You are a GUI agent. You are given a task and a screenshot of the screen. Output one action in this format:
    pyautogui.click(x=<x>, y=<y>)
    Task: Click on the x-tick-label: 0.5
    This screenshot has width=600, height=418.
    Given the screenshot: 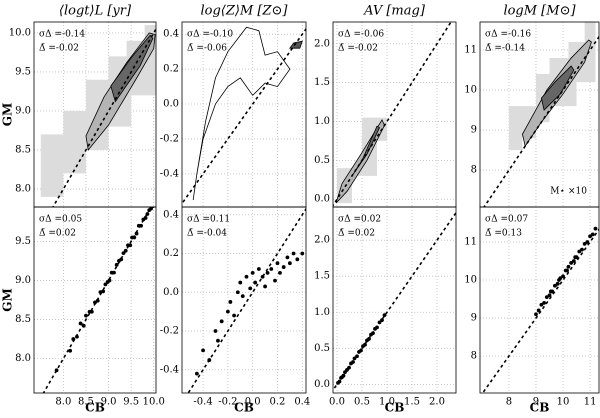 What is the action you would take?
    pyautogui.click(x=362, y=402)
    